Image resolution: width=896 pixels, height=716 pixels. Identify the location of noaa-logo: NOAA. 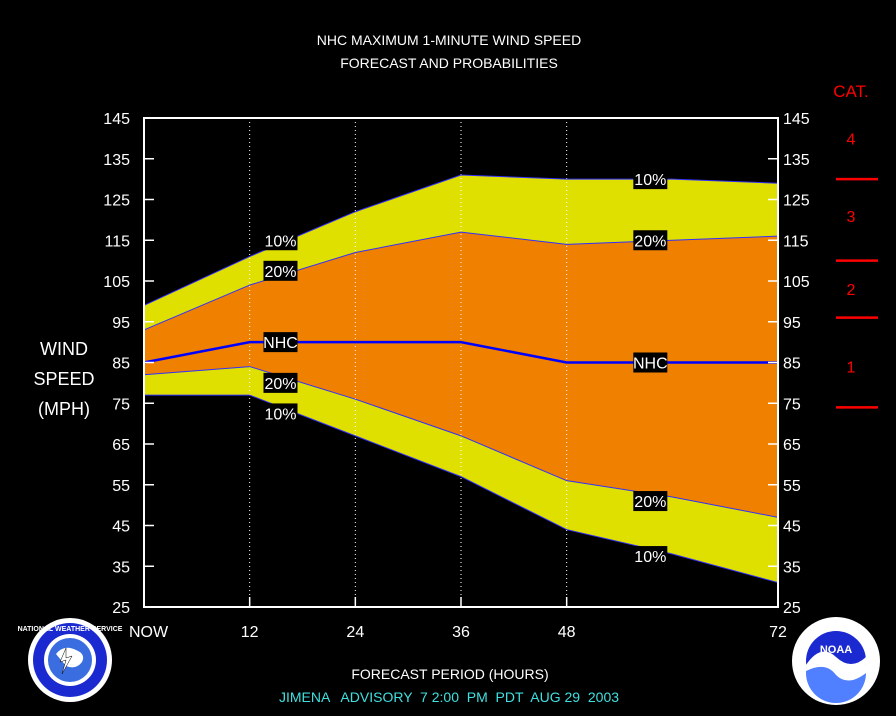
(836, 661).